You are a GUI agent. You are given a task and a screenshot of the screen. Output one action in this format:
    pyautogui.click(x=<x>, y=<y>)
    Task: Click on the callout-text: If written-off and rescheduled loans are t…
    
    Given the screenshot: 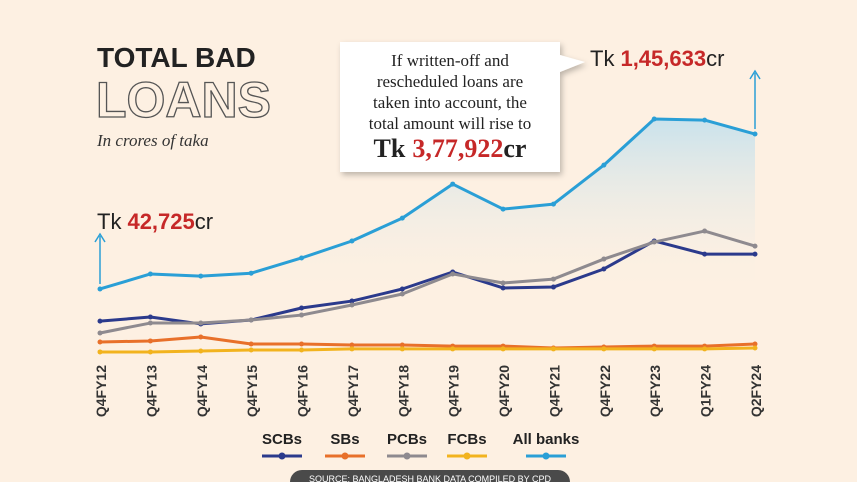 What is the action you would take?
    pyautogui.click(x=450, y=107)
    